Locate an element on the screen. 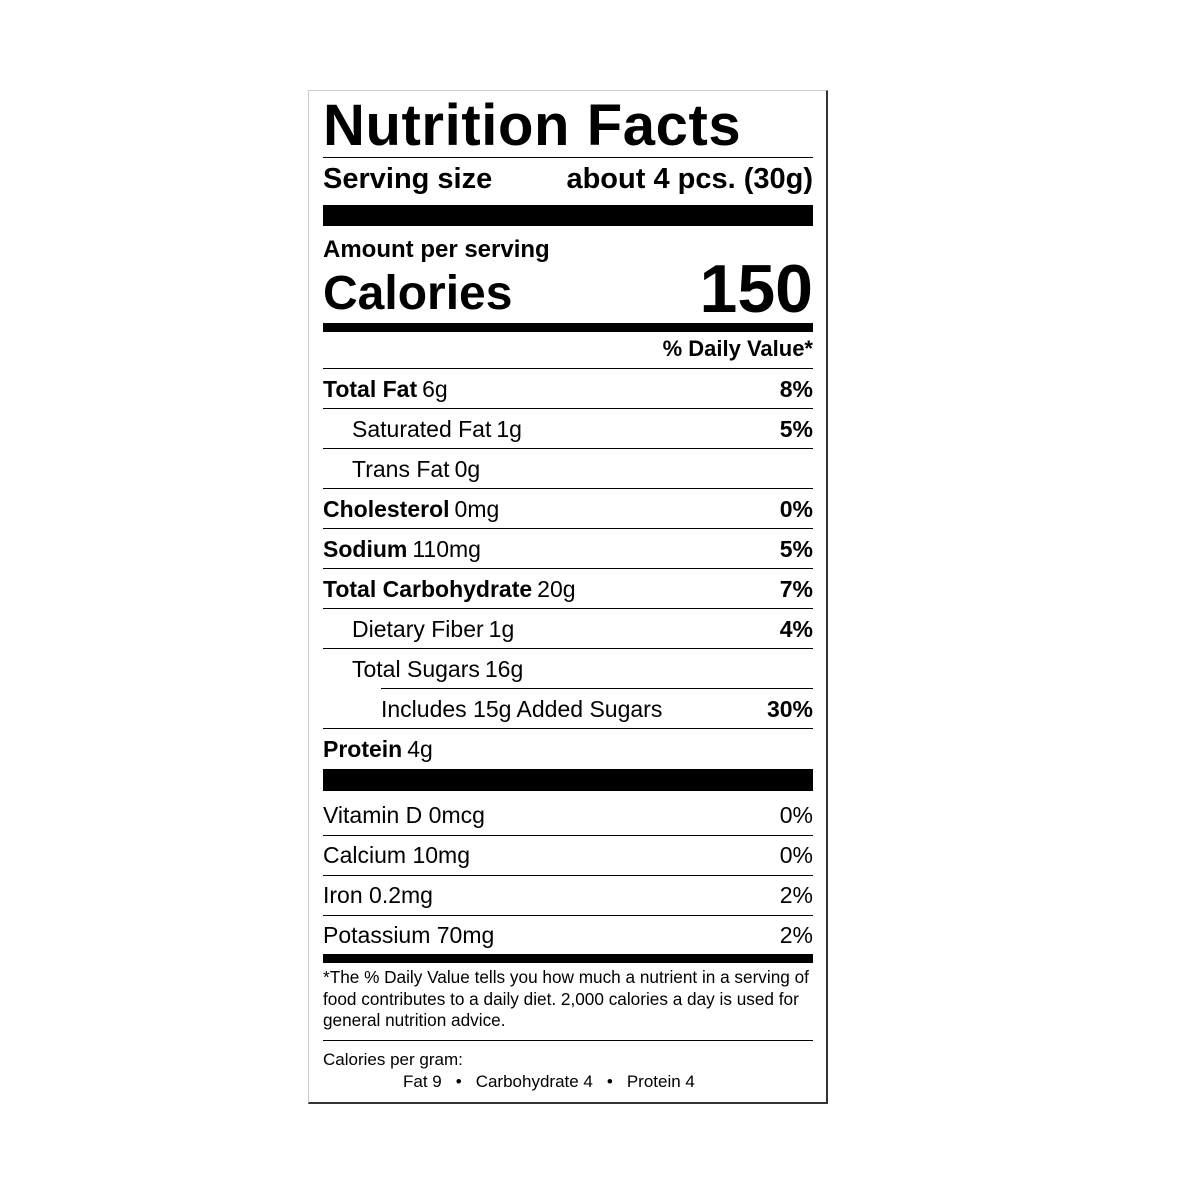 The width and height of the screenshot is (1200, 1200). nutrient-row: Total Carbohydrate 20g 7% is located at coordinates (568, 589).